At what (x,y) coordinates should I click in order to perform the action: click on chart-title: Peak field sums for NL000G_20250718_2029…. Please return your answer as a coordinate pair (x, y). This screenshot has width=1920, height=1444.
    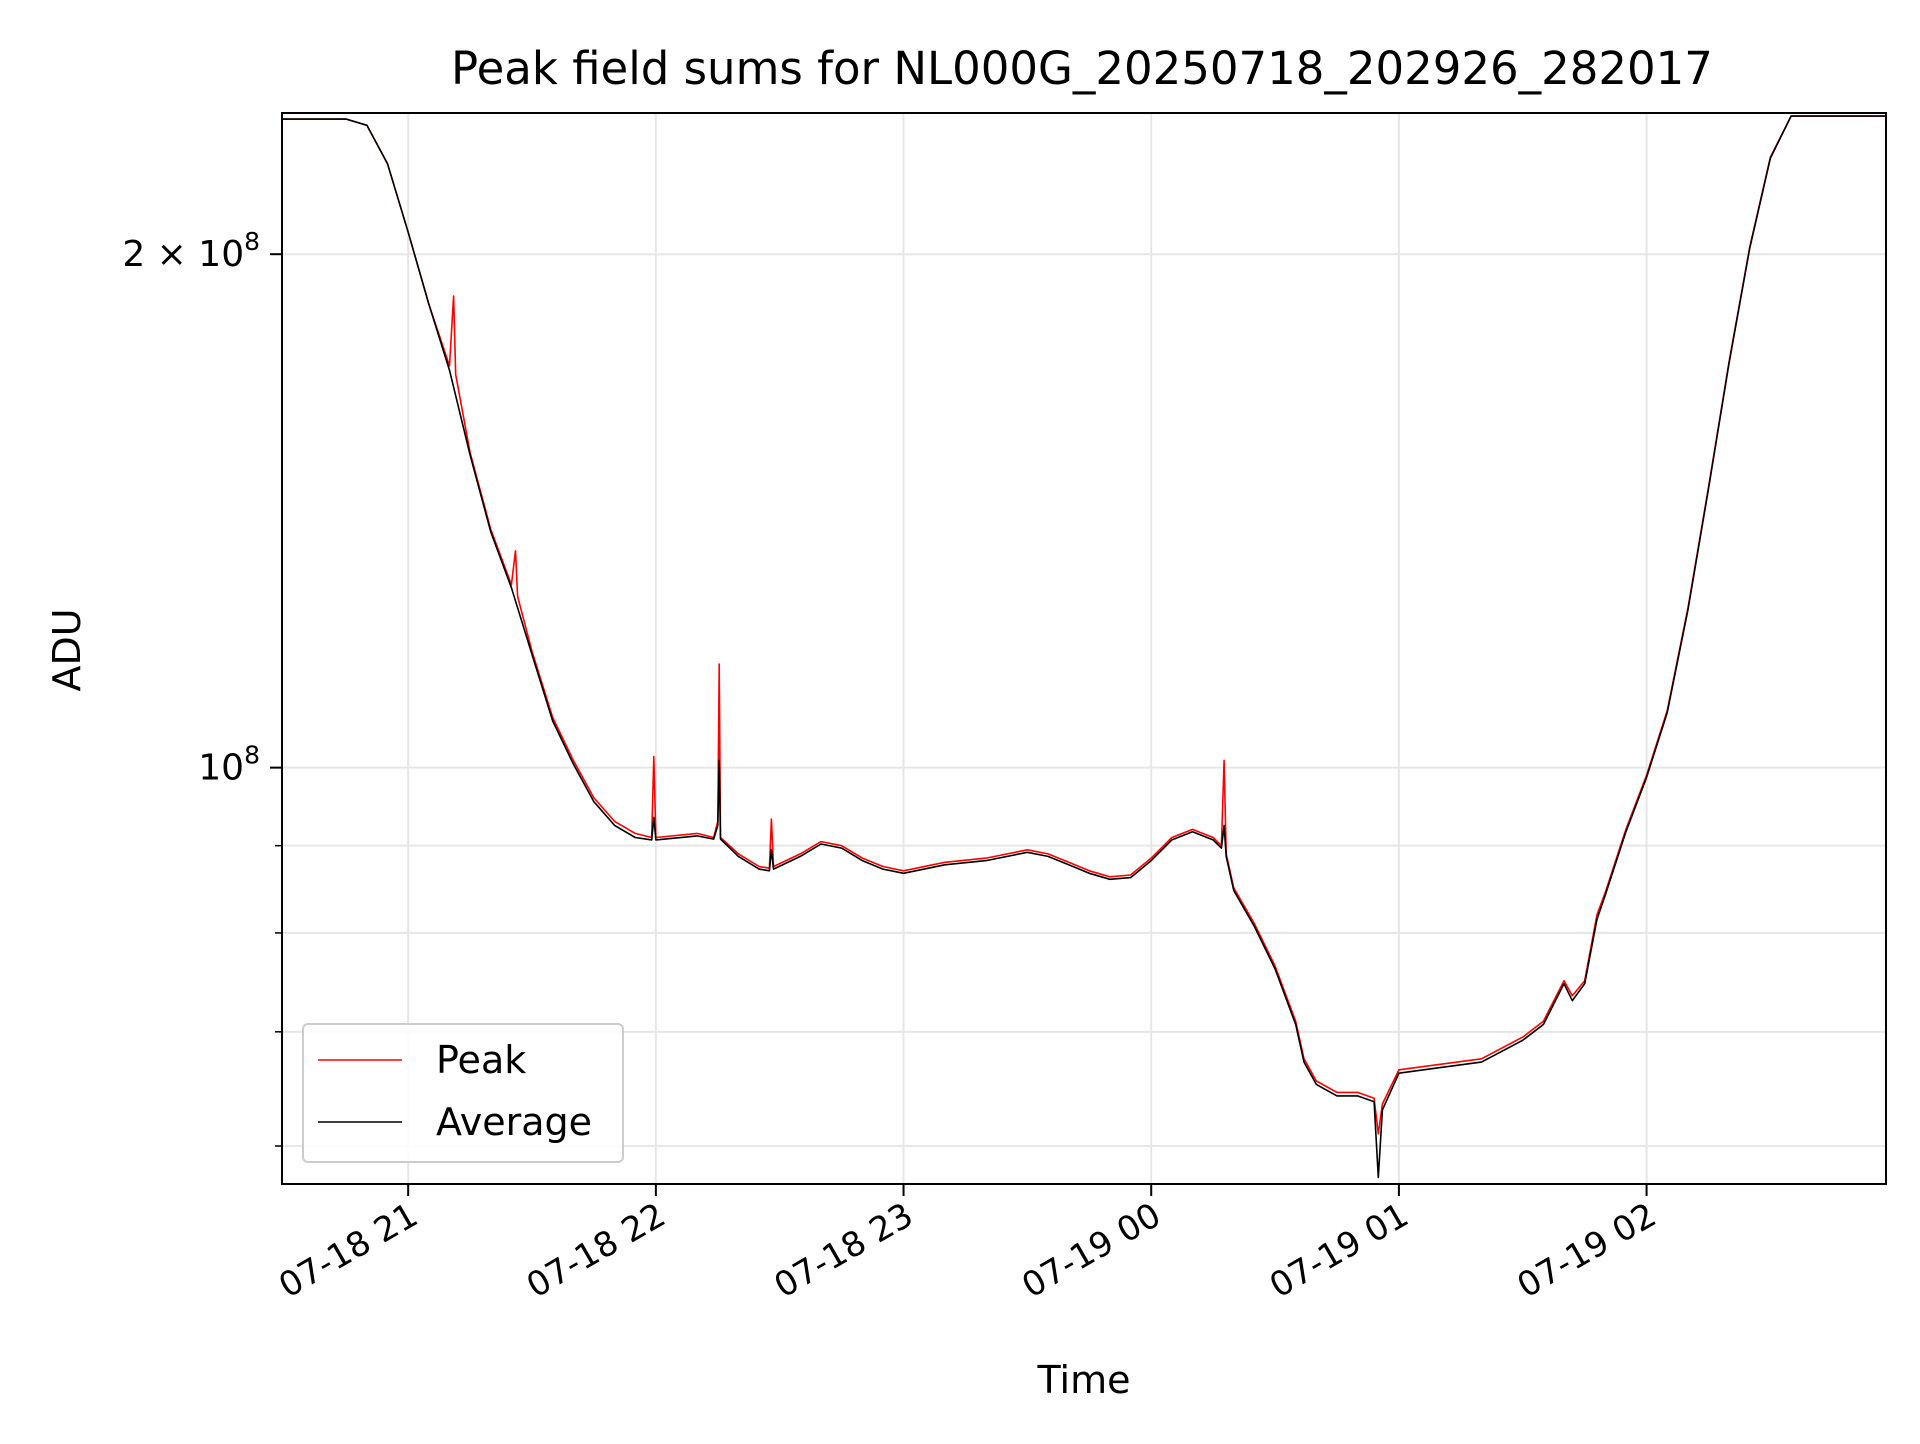
    Looking at the image, I should click on (1082, 68).